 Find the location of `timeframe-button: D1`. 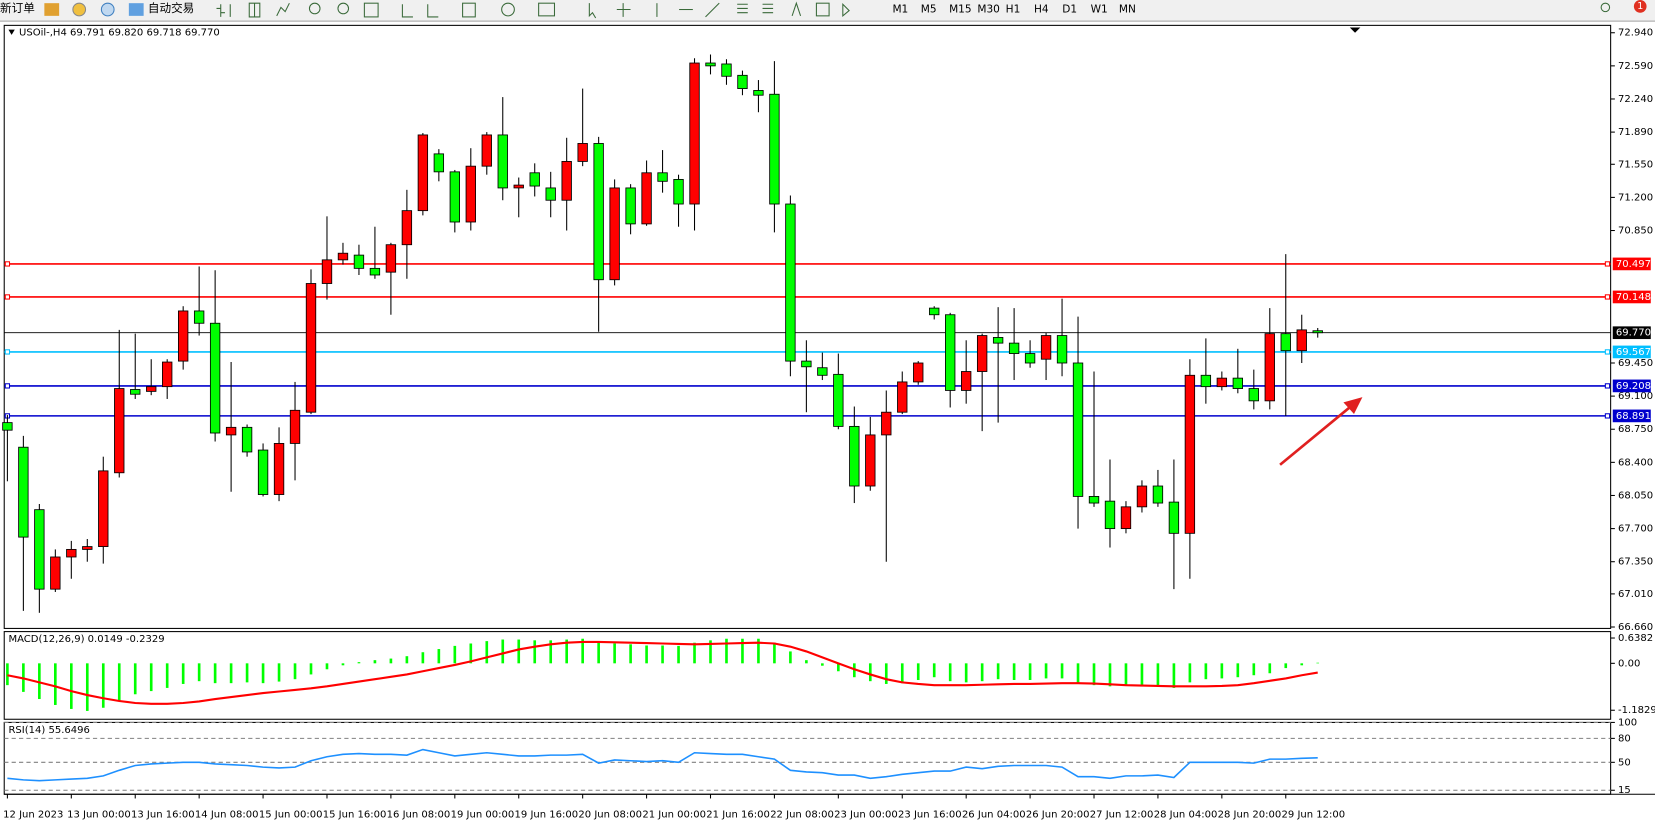

timeframe-button: D1 is located at coordinates (1069, 10).